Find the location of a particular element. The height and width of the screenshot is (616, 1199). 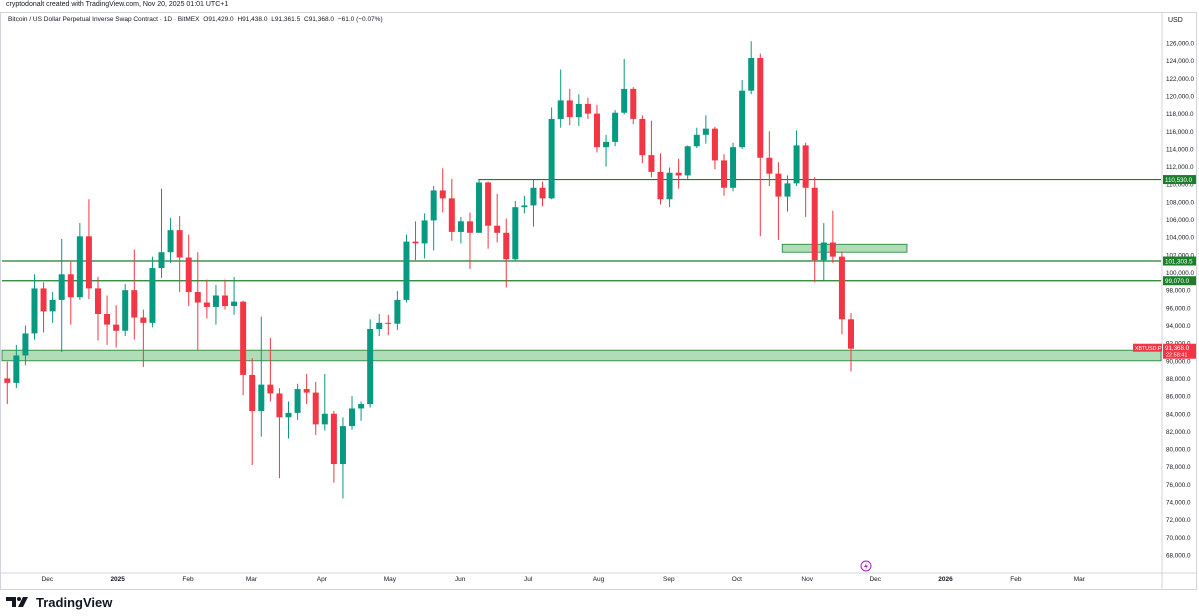

x-tick-label: May is located at coordinates (390, 579).